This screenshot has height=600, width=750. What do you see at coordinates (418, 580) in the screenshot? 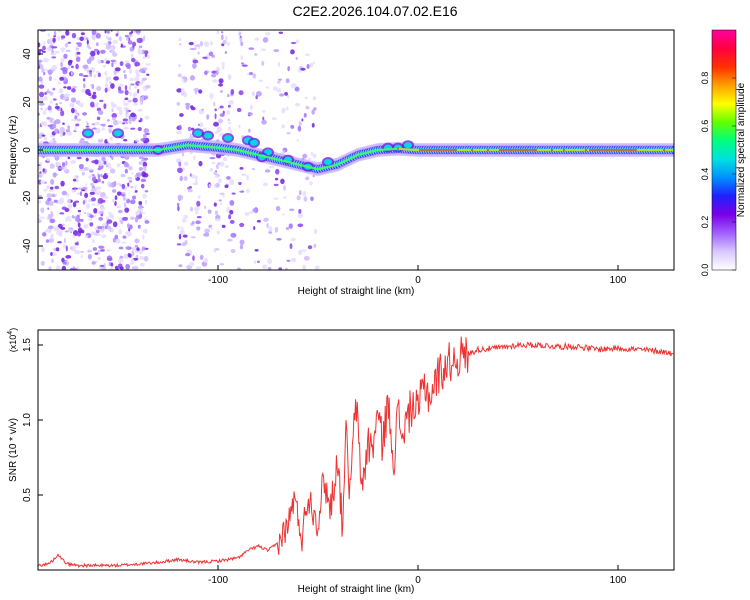
I see `snr-x-tick-label: 0` at bounding box center [418, 580].